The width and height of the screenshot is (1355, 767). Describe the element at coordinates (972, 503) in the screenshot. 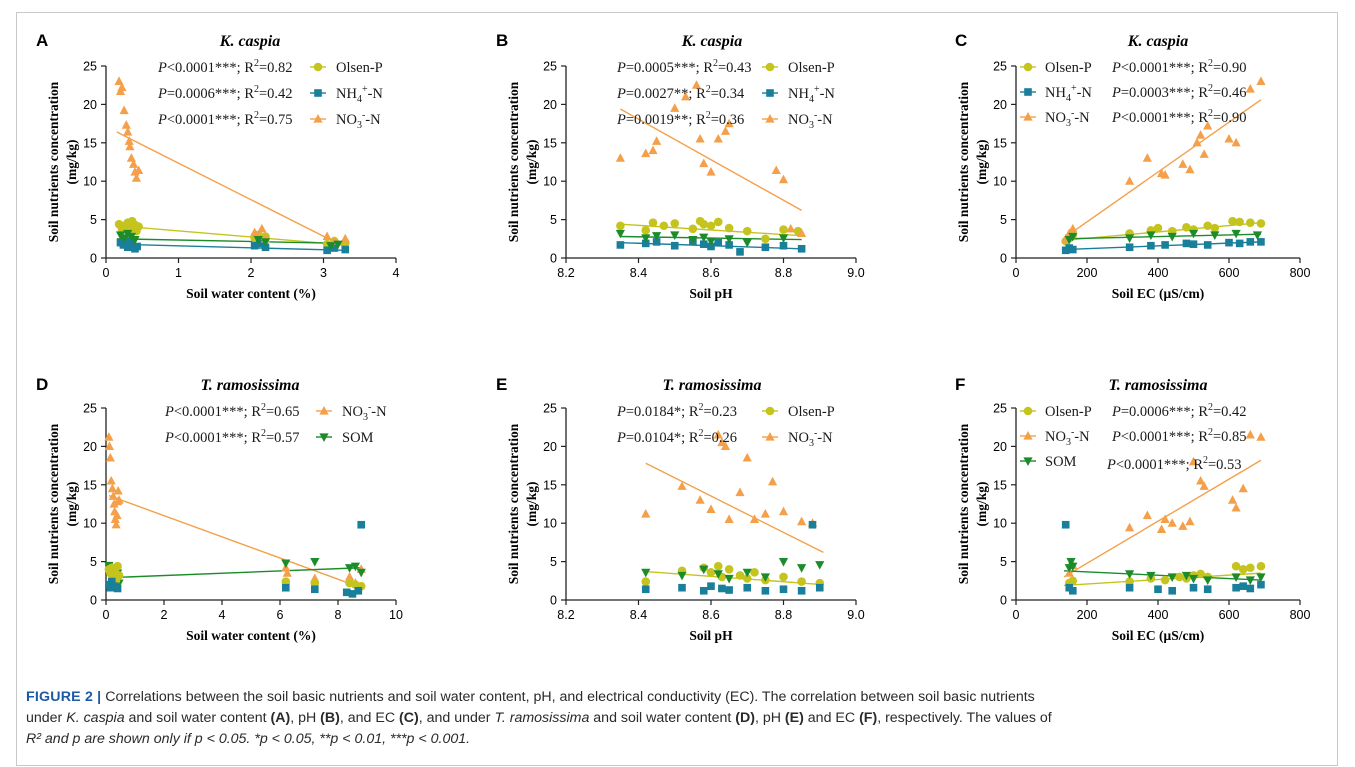

I see `y-axis-label: Soil nutrients concentration (mg/kg)` at that location.